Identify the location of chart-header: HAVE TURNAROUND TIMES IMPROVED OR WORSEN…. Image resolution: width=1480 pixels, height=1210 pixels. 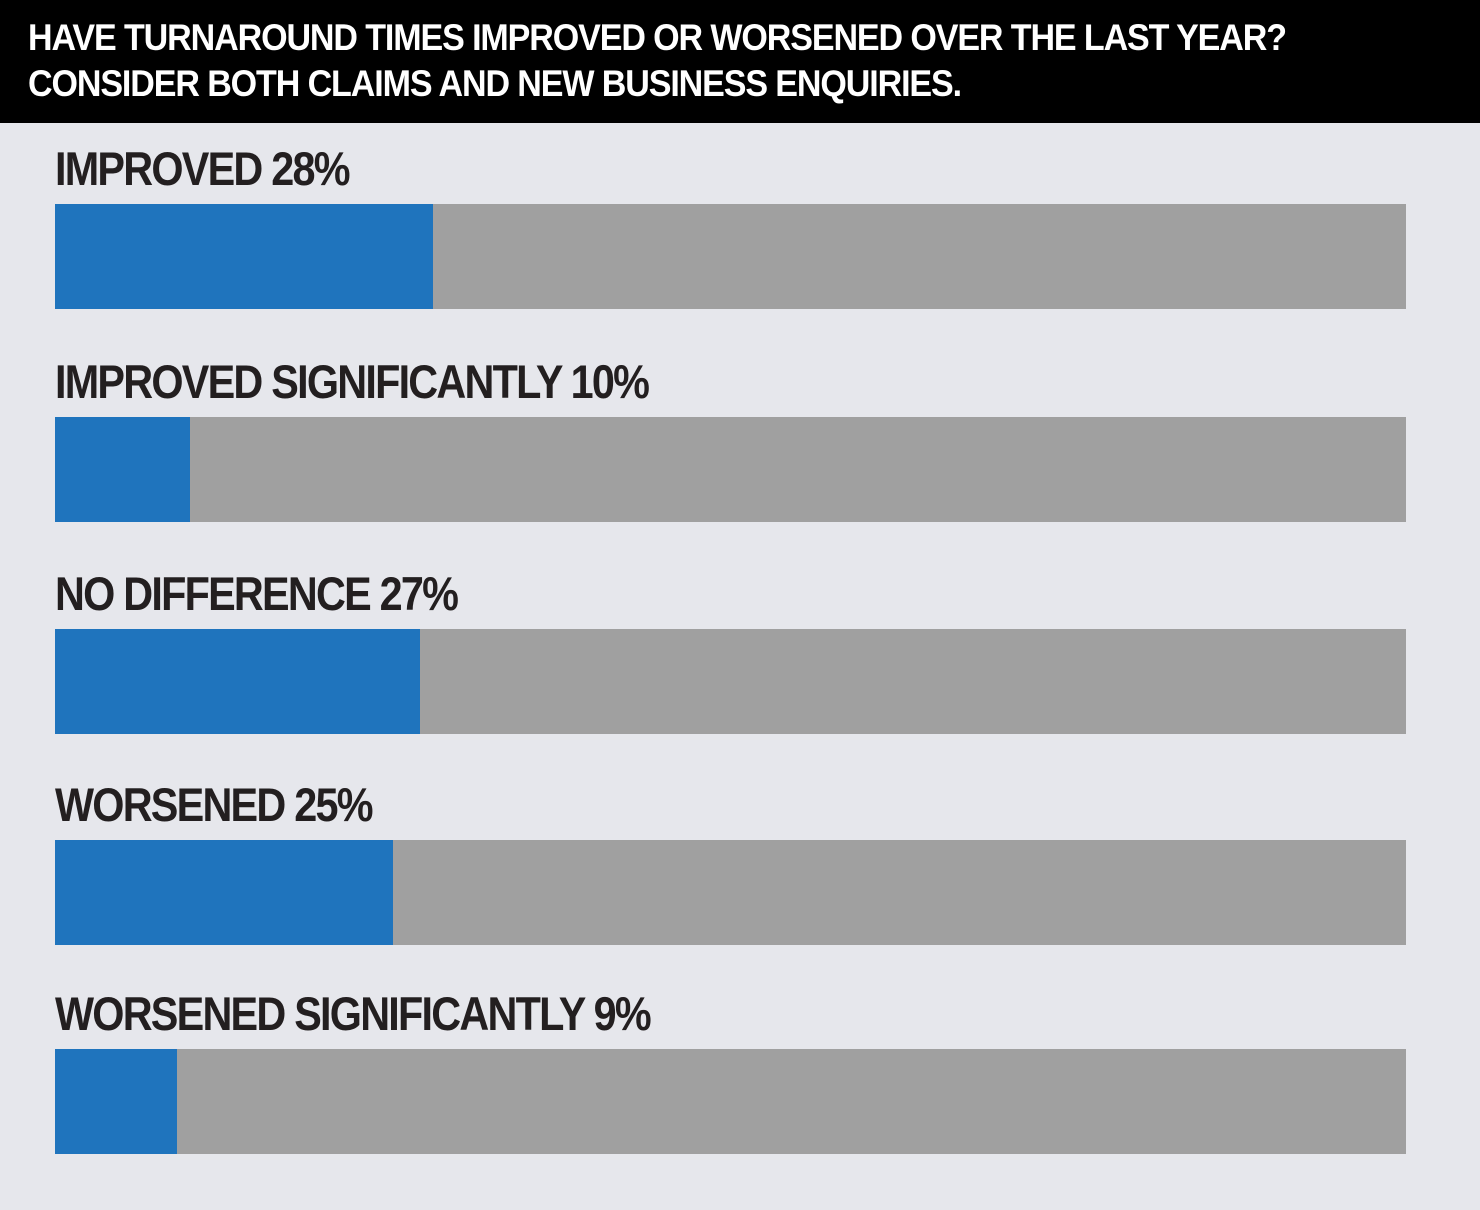
(740, 61).